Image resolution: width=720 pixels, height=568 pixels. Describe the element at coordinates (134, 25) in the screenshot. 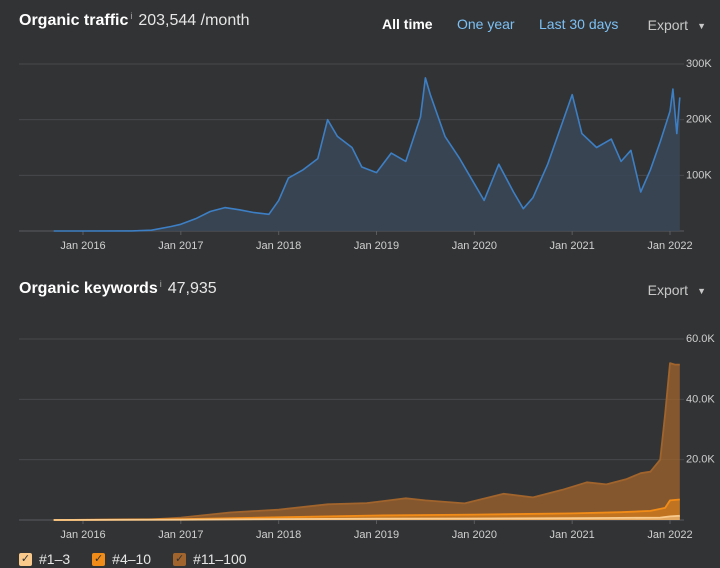

I see `traffic-header: Organic traffic i 203,544 /month` at that location.